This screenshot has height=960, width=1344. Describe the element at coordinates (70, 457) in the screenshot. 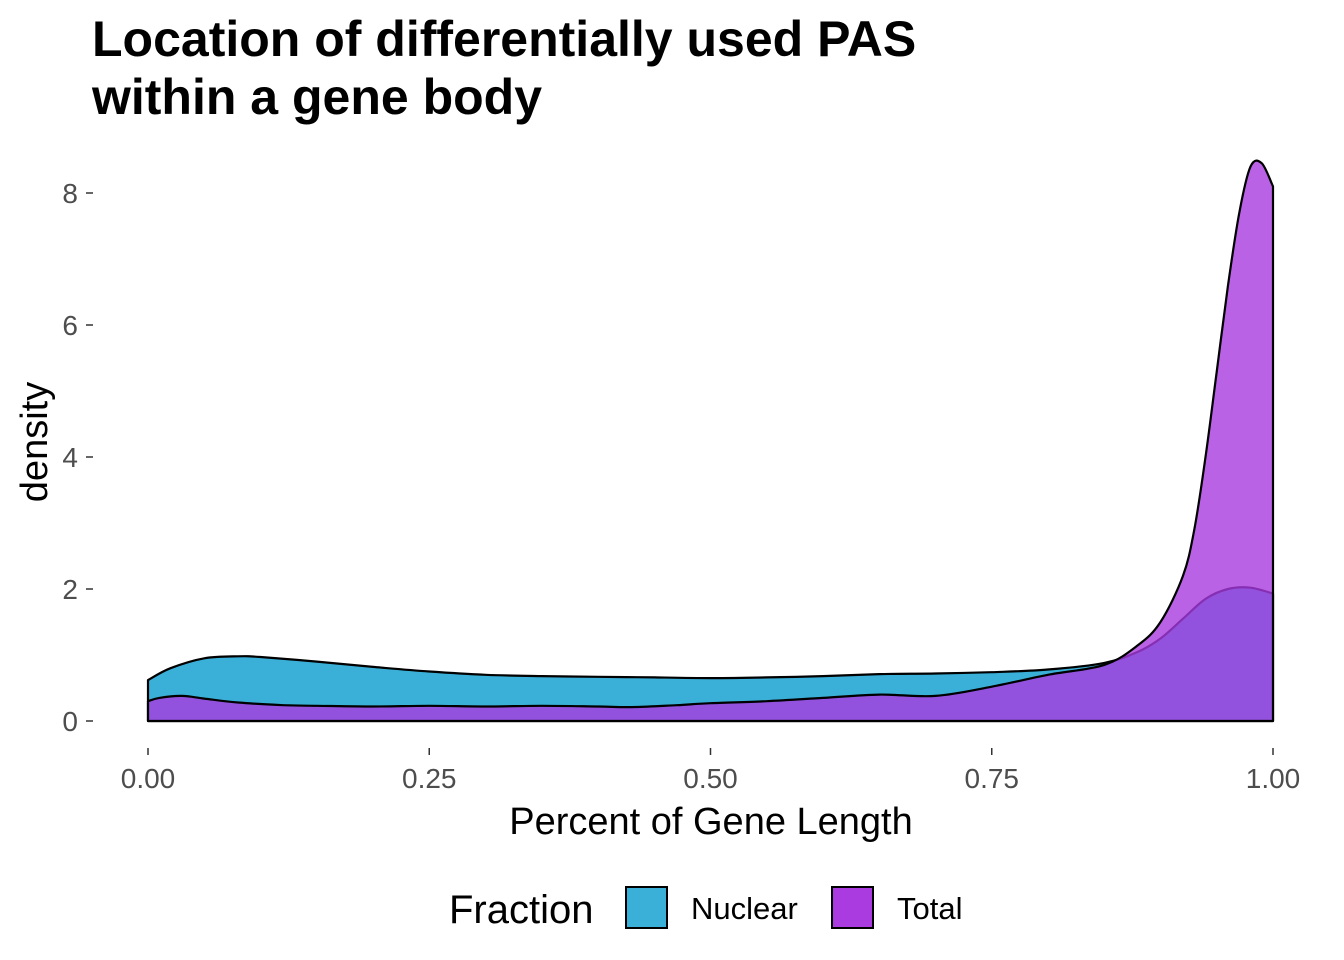

I see `y-tick-label: 4` at that location.